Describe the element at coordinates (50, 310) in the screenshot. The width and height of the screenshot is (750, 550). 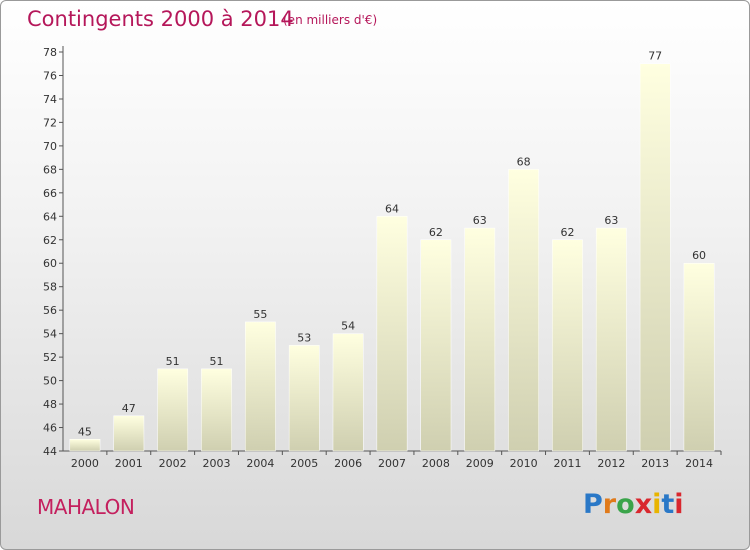
I see `y-tick-label: 56` at that location.